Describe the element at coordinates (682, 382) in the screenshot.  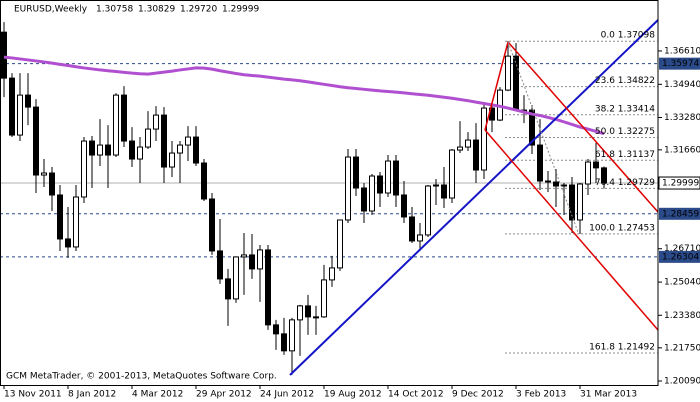
I see `y-tick-label: 1.20090` at that location.